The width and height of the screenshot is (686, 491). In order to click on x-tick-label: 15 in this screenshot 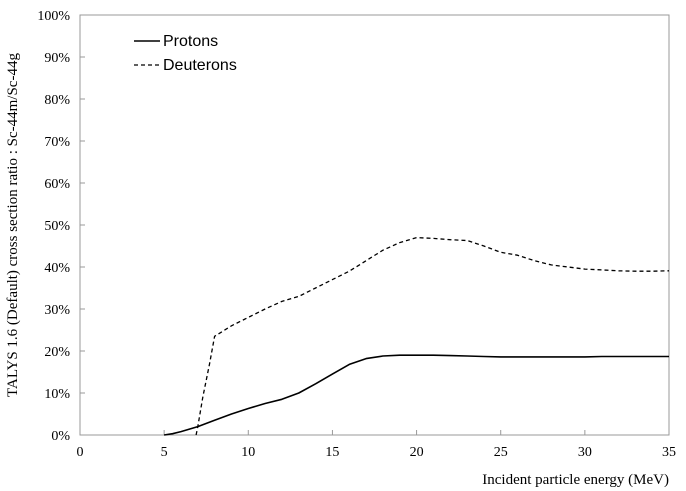, I will do `click(332, 452)`.